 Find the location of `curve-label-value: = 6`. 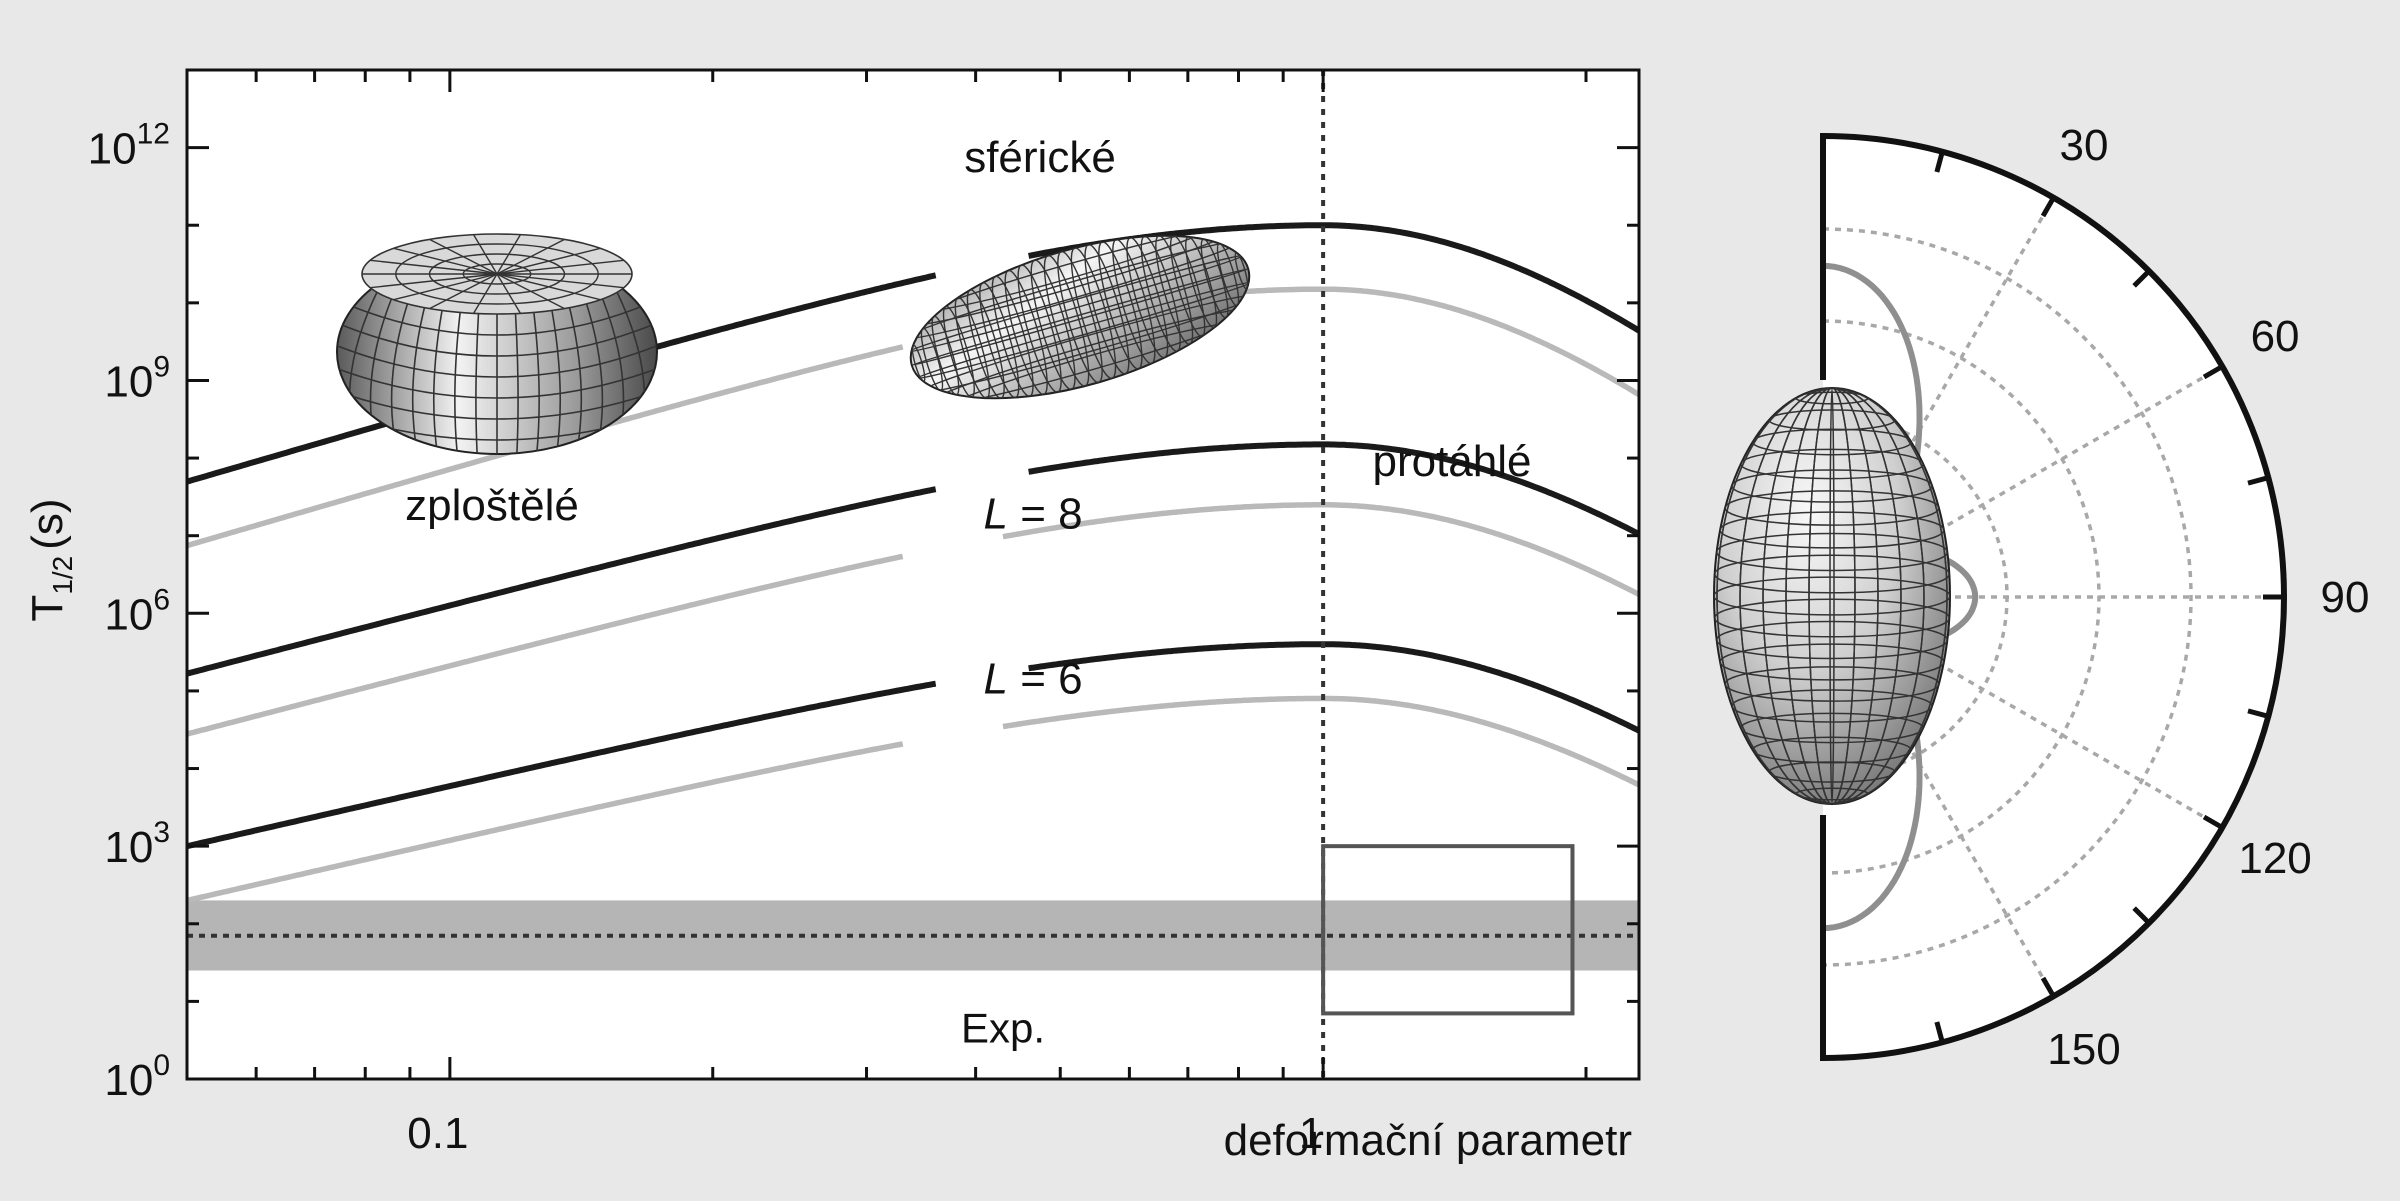

curve-label-value: = 6 is located at coordinates (1045, 678).